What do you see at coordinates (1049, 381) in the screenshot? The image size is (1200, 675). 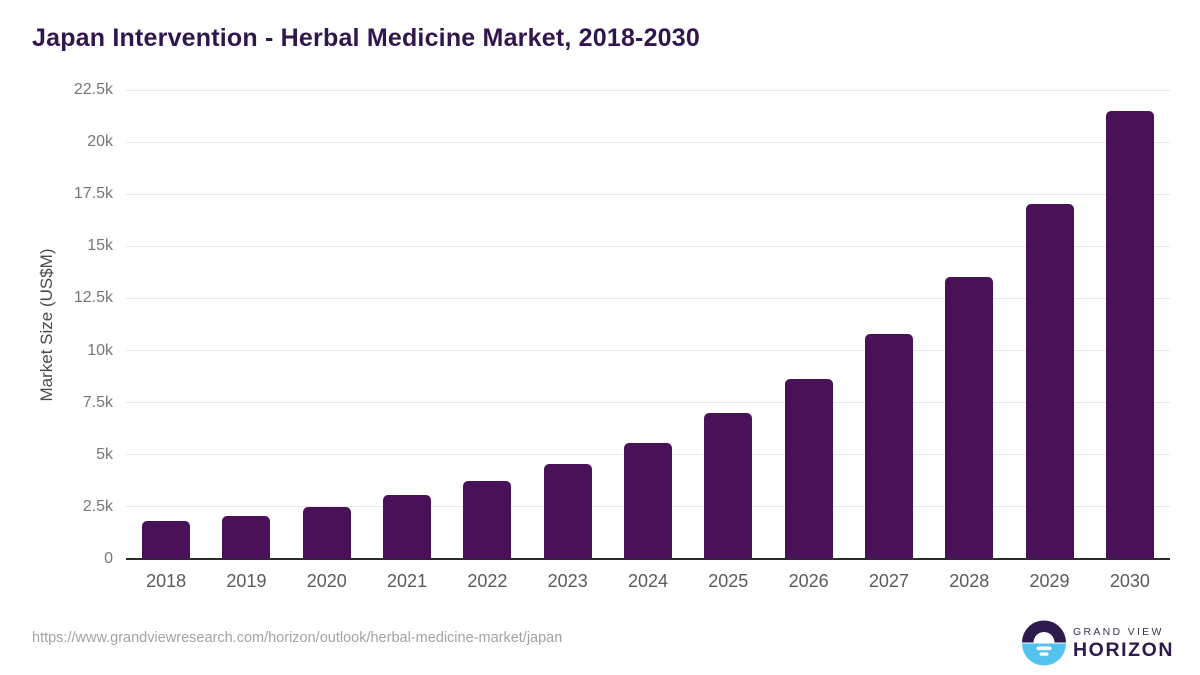 I see `bar-2029` at bounding box center [1049, 381].